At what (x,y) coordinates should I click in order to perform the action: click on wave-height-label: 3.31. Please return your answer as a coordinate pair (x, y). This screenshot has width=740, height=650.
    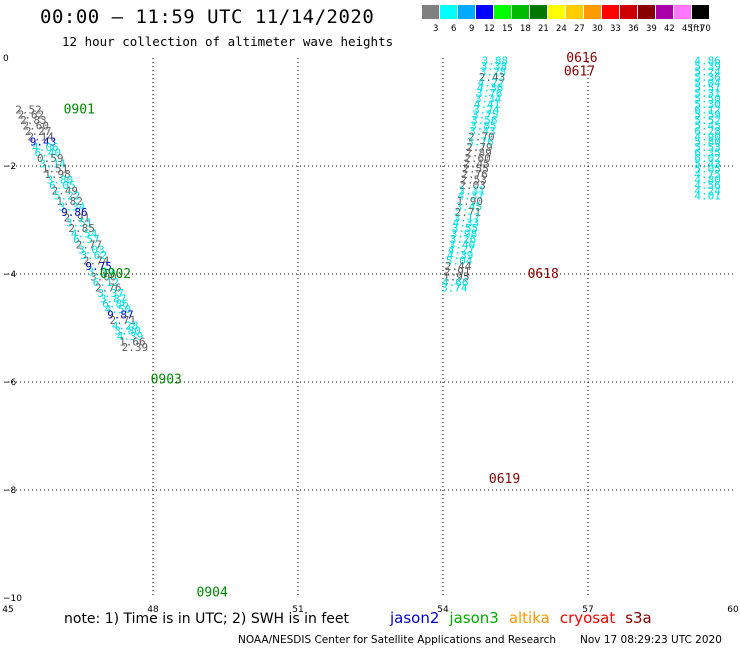
    Looking at the image, I should click on (471, 190).